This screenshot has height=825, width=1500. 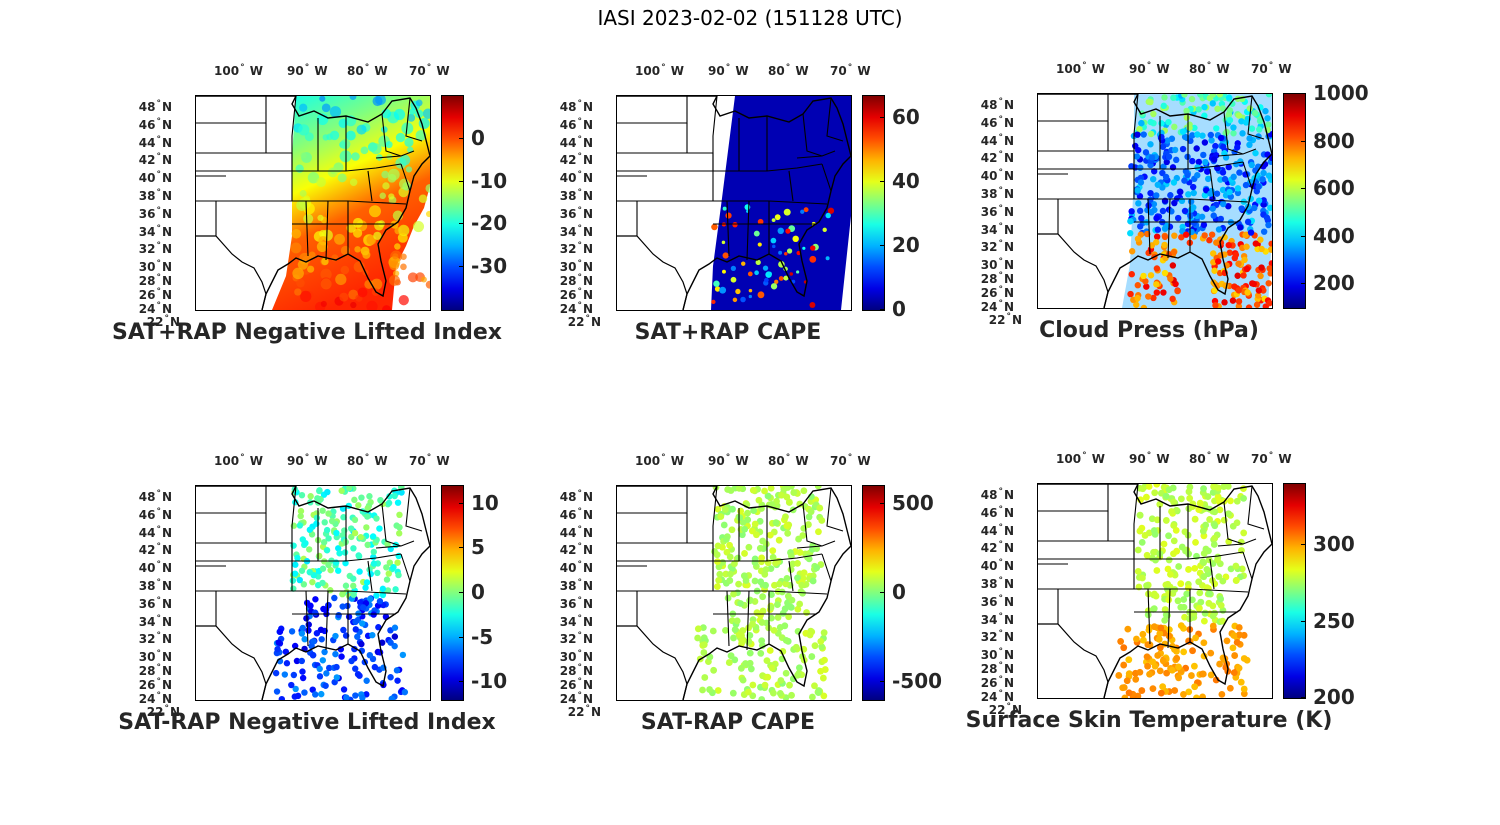 What do you see at coordinates (313, 203) in the screenshot?
I see `map-area` at bounding box center [313, 203].